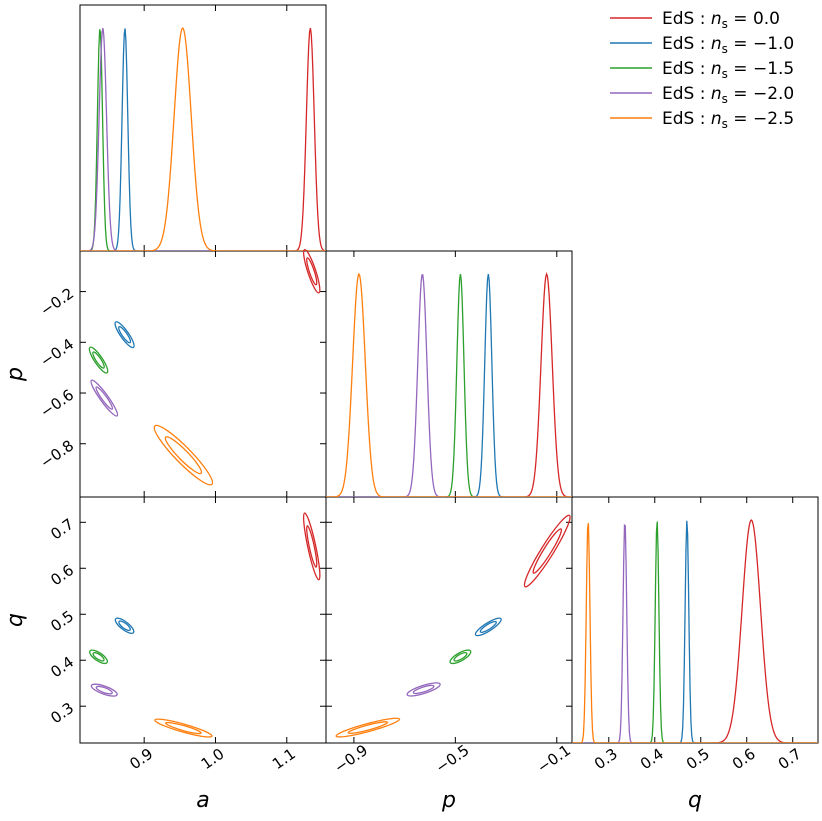  I want to click on y-tick-label-p: −0.6, so click(57, 404).